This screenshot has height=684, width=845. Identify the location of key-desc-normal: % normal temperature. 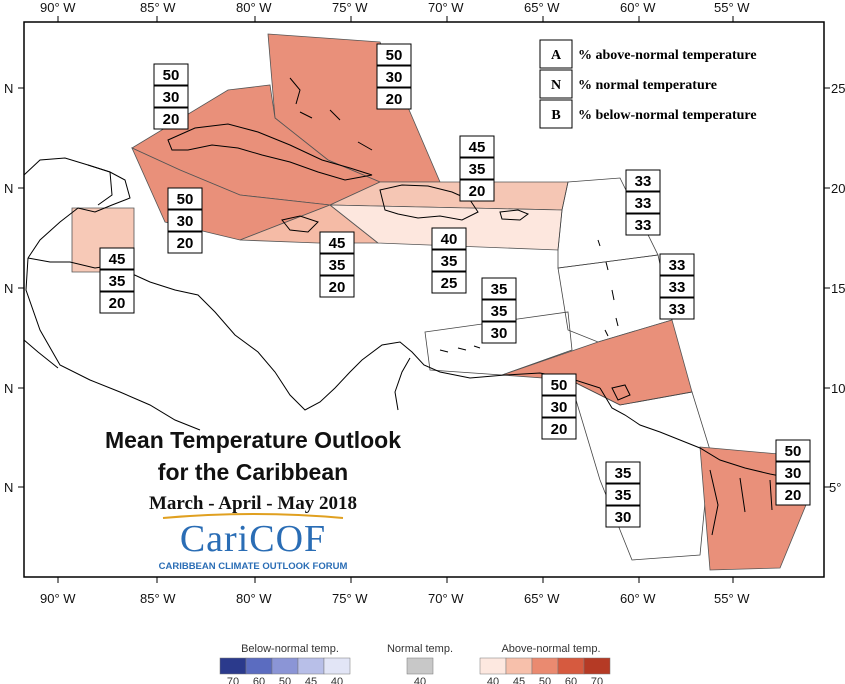
(647, 85).